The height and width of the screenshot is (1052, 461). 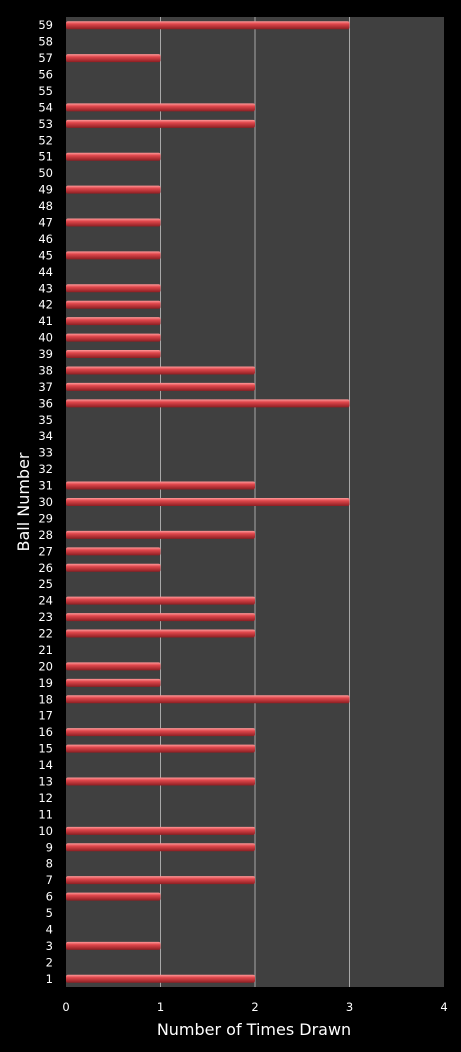 What do you see at coordinates (45, 666) in the screenshot?
I see `y-tick-label: 20` at bounding box center [45, 666].